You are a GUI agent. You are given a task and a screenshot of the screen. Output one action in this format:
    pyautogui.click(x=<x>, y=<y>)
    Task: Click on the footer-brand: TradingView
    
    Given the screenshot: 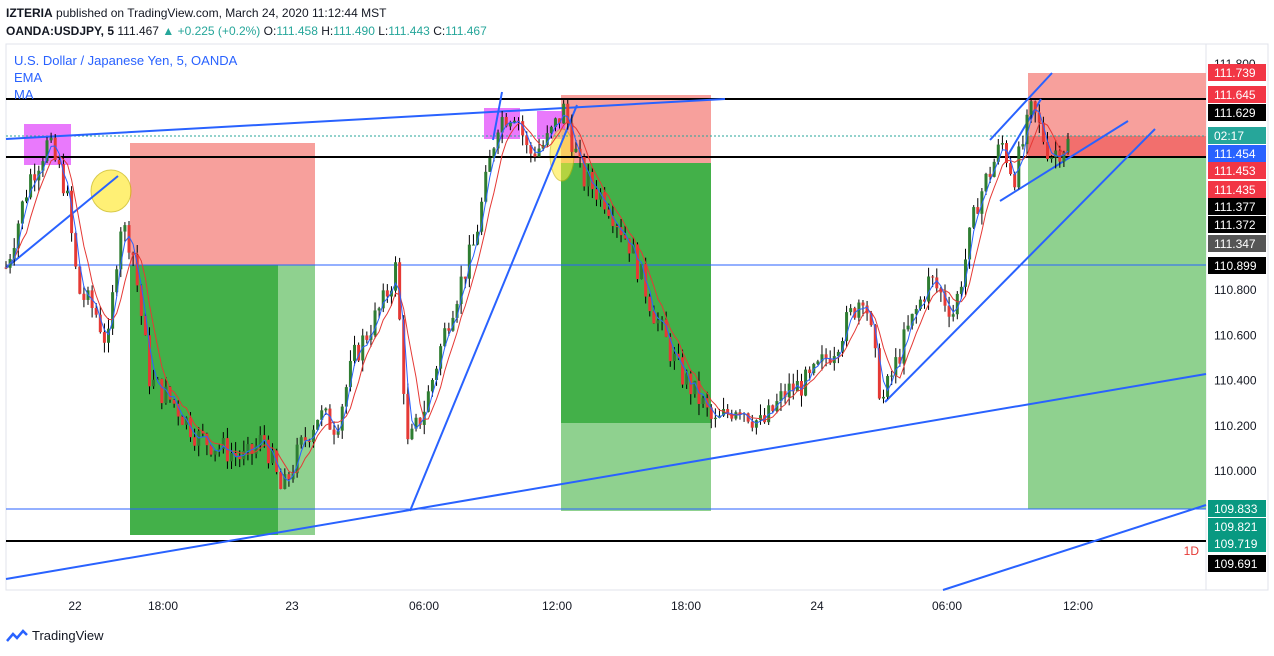 What is the action you would take?
    pyautogui.click(x=55, y=635)
    